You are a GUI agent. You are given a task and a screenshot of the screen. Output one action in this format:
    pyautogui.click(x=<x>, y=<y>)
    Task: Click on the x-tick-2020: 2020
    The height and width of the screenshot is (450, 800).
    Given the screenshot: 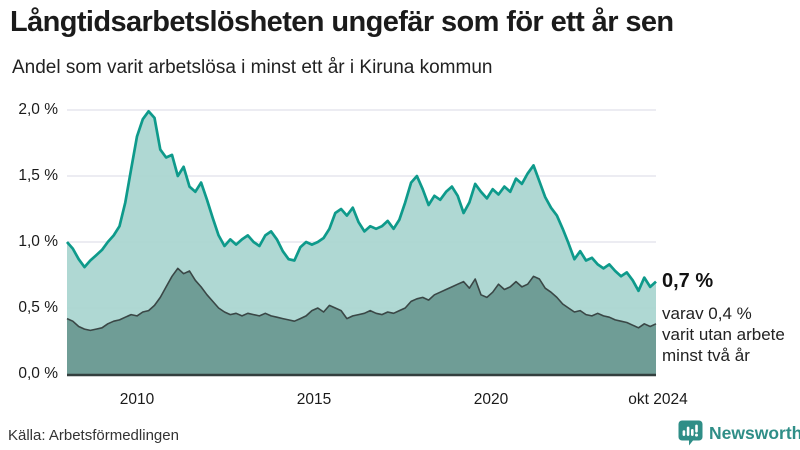 What is the action you would take?
    pyautogui.click(x=491, y=399)
    